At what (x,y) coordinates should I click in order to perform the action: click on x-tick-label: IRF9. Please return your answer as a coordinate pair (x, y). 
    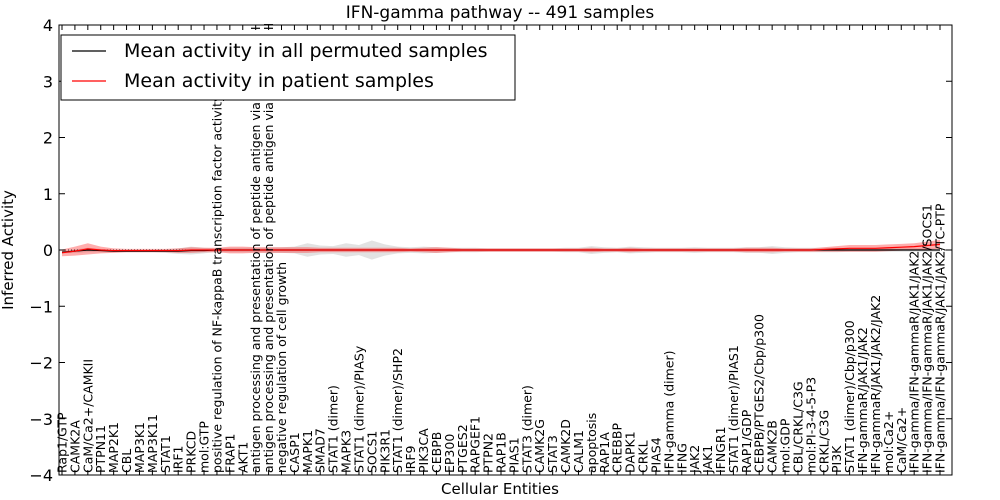
    Looking at the image, I should click on (410, 459).